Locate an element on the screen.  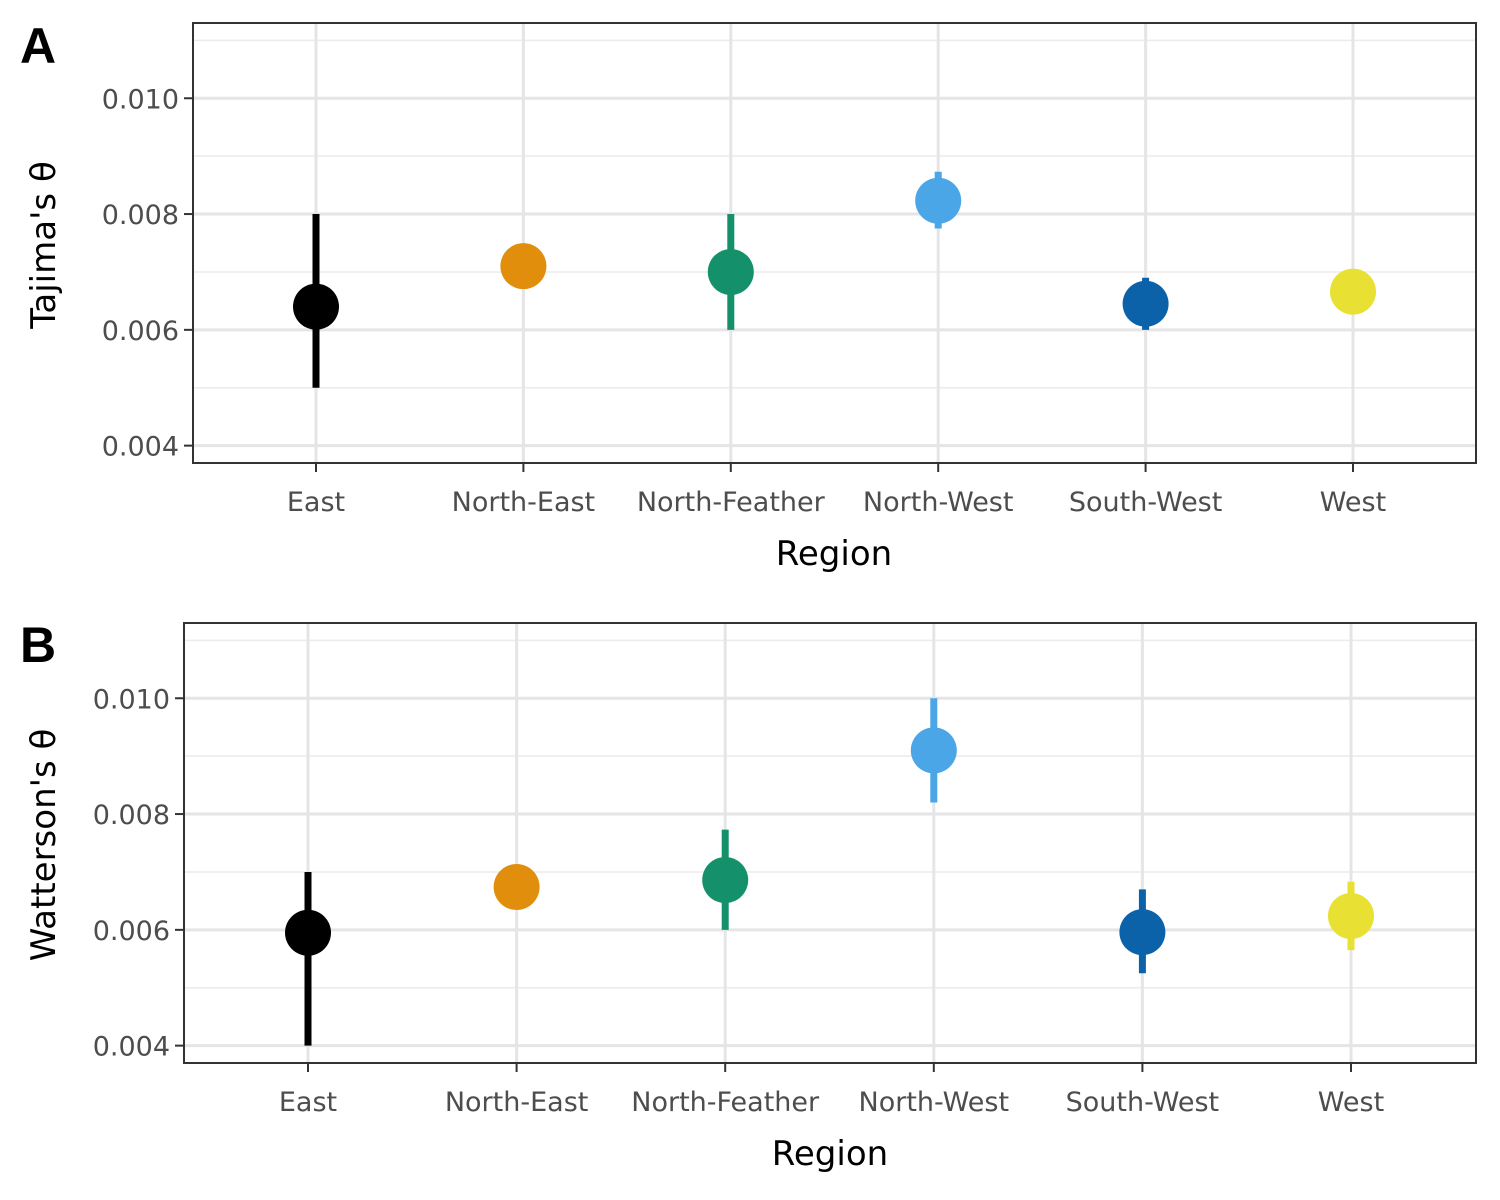
panel-b-x-axis-title: Region is located at coordinates (830, 1154).